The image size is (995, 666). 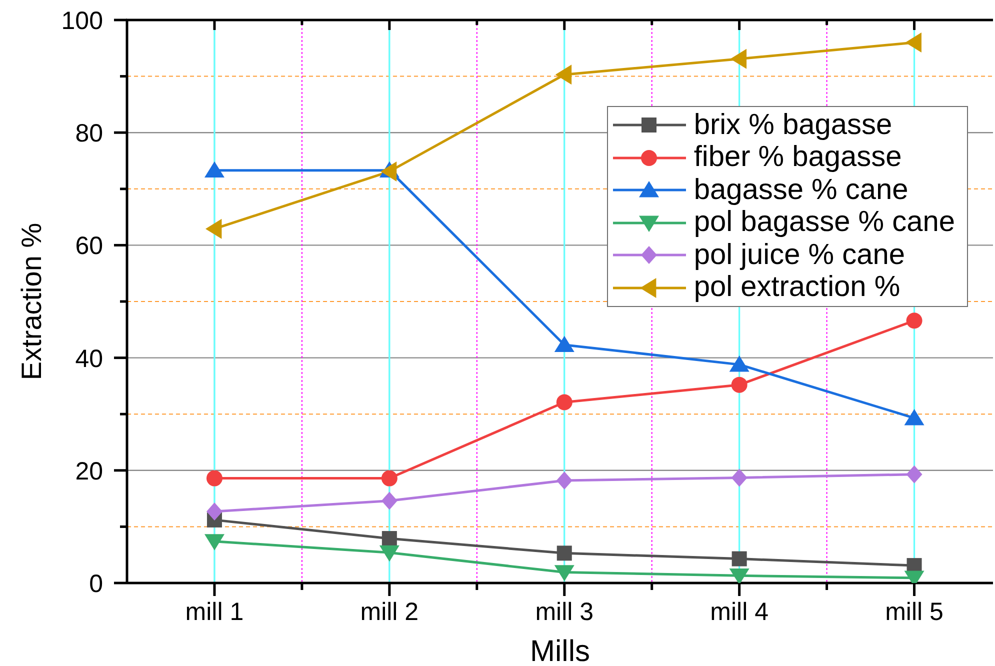 I want to click on y-tick-label: 100, so click(x=82, y=21).